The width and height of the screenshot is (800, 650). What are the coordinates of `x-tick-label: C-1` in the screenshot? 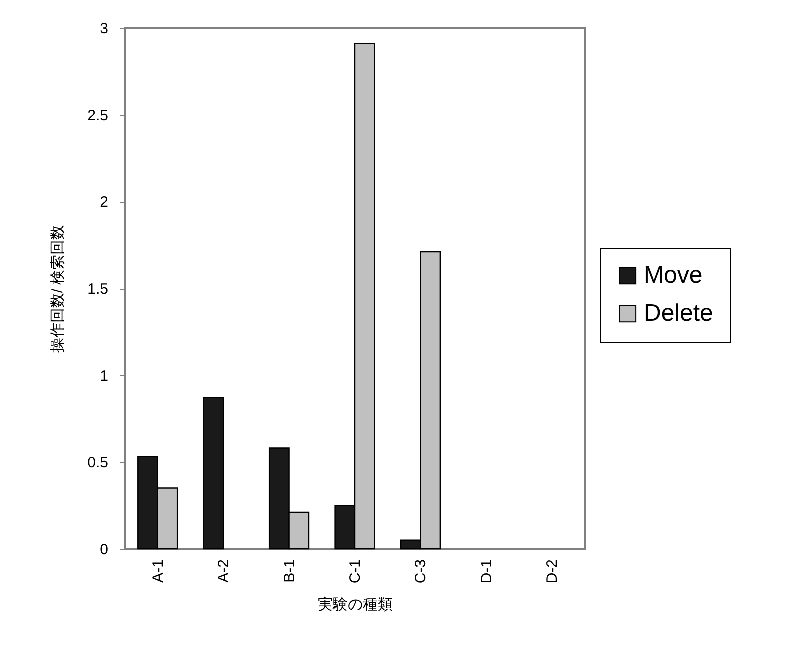 It's located at (355, 572).